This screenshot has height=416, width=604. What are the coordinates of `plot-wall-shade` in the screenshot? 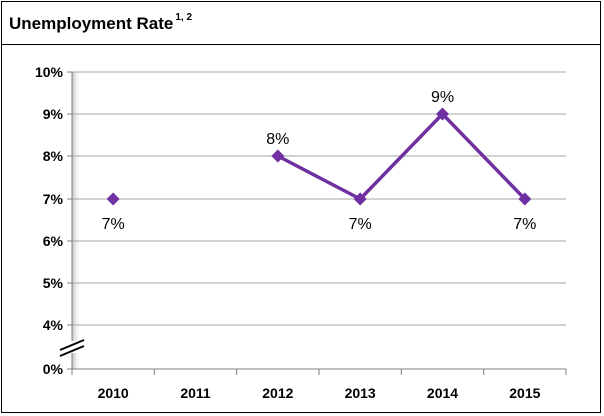 It's located at (76, 220).